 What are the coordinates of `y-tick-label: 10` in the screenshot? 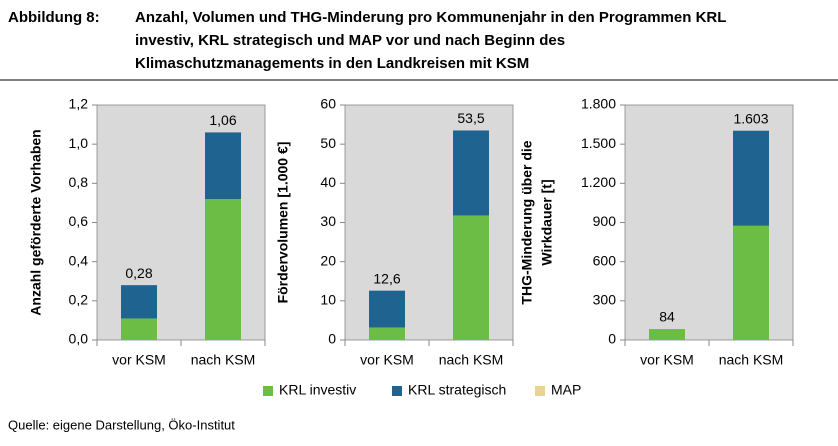 It's located at (328, 300).